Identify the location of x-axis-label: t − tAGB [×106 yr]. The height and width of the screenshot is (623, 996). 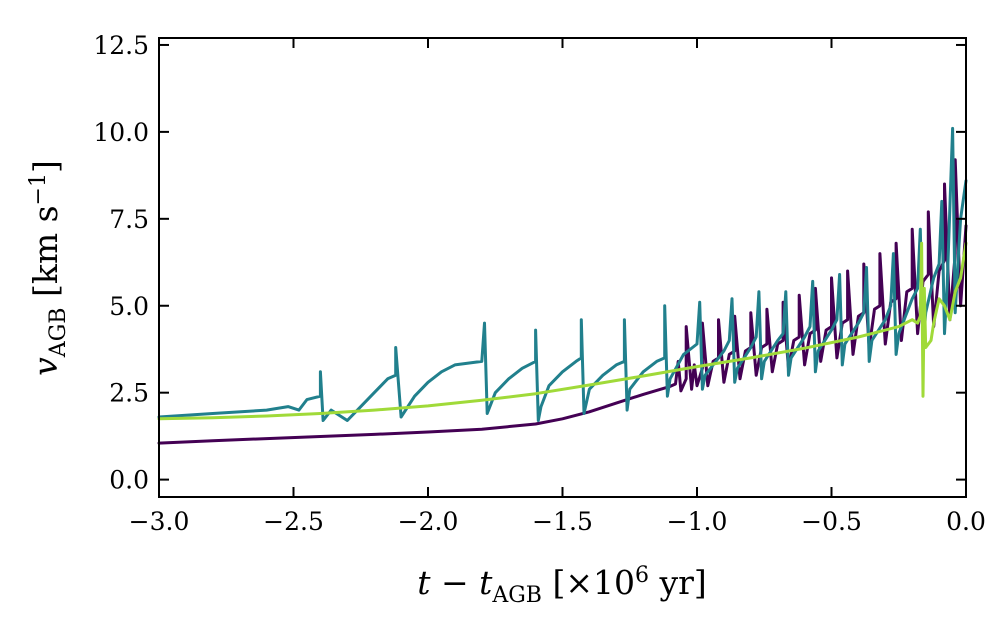
(562, 585).